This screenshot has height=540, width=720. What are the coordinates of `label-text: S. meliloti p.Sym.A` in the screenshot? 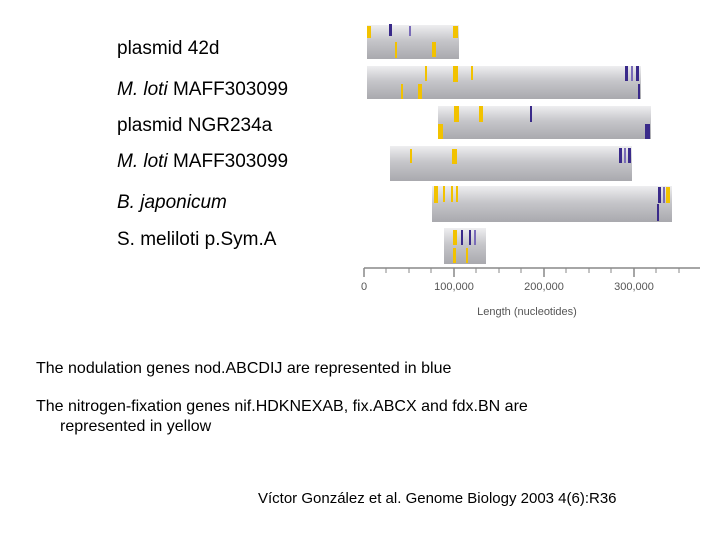 It's located at (197, 239).